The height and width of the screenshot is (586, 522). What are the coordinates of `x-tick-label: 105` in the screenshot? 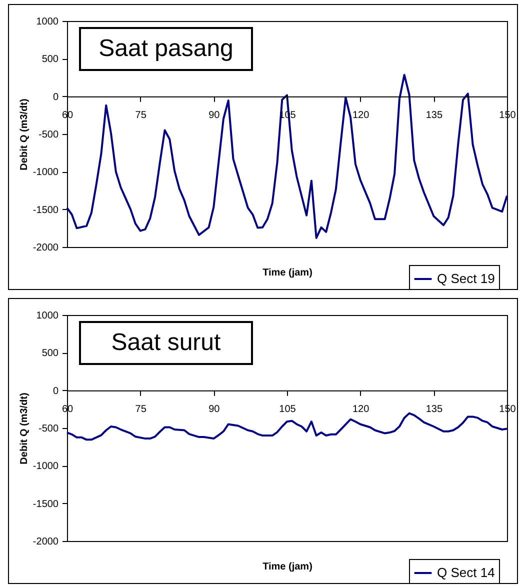 It's located at (287, 409).